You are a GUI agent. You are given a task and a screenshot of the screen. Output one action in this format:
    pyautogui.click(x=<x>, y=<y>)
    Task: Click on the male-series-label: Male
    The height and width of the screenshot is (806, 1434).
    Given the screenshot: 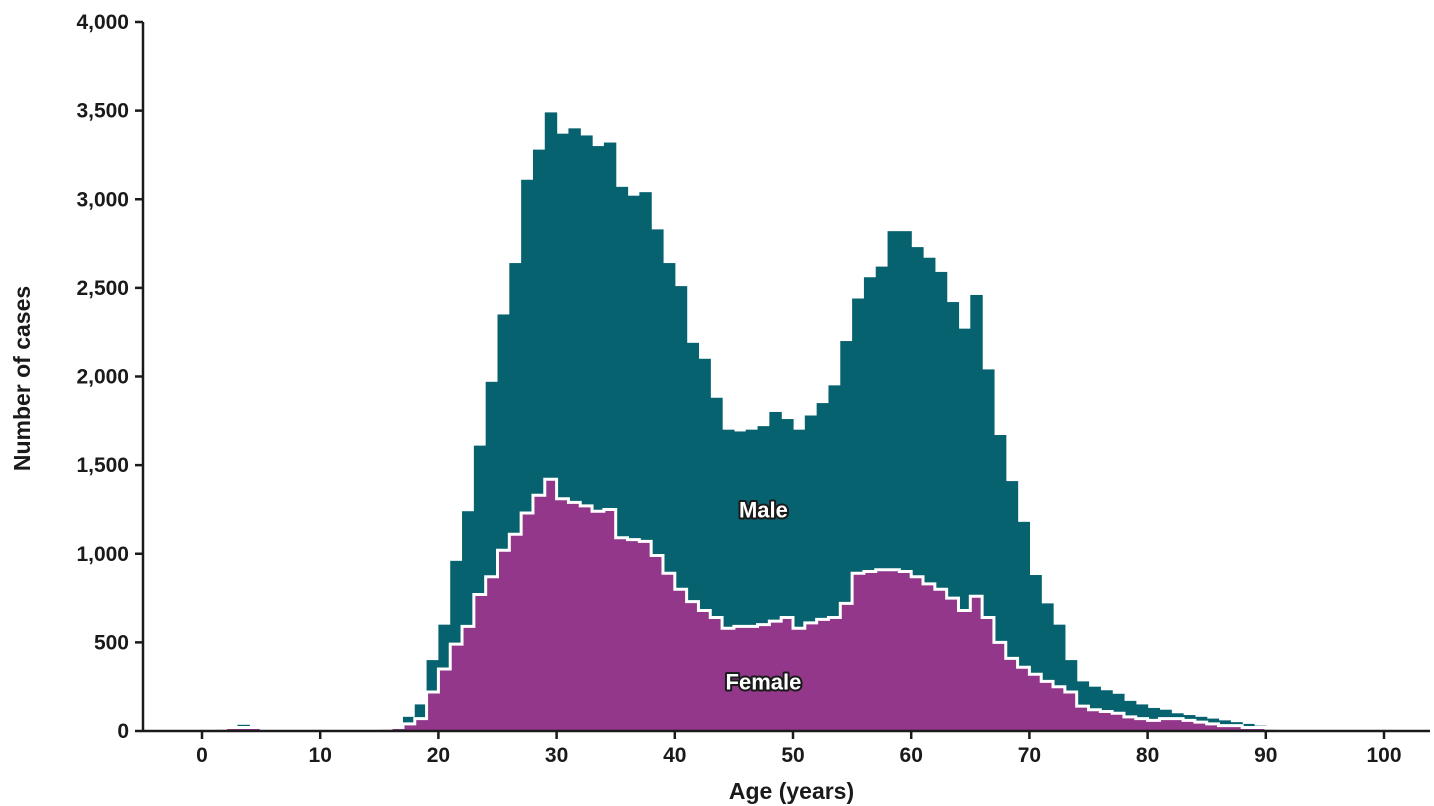 What is the action you would take?
    pyautogui.click(x=763, y=509)
    